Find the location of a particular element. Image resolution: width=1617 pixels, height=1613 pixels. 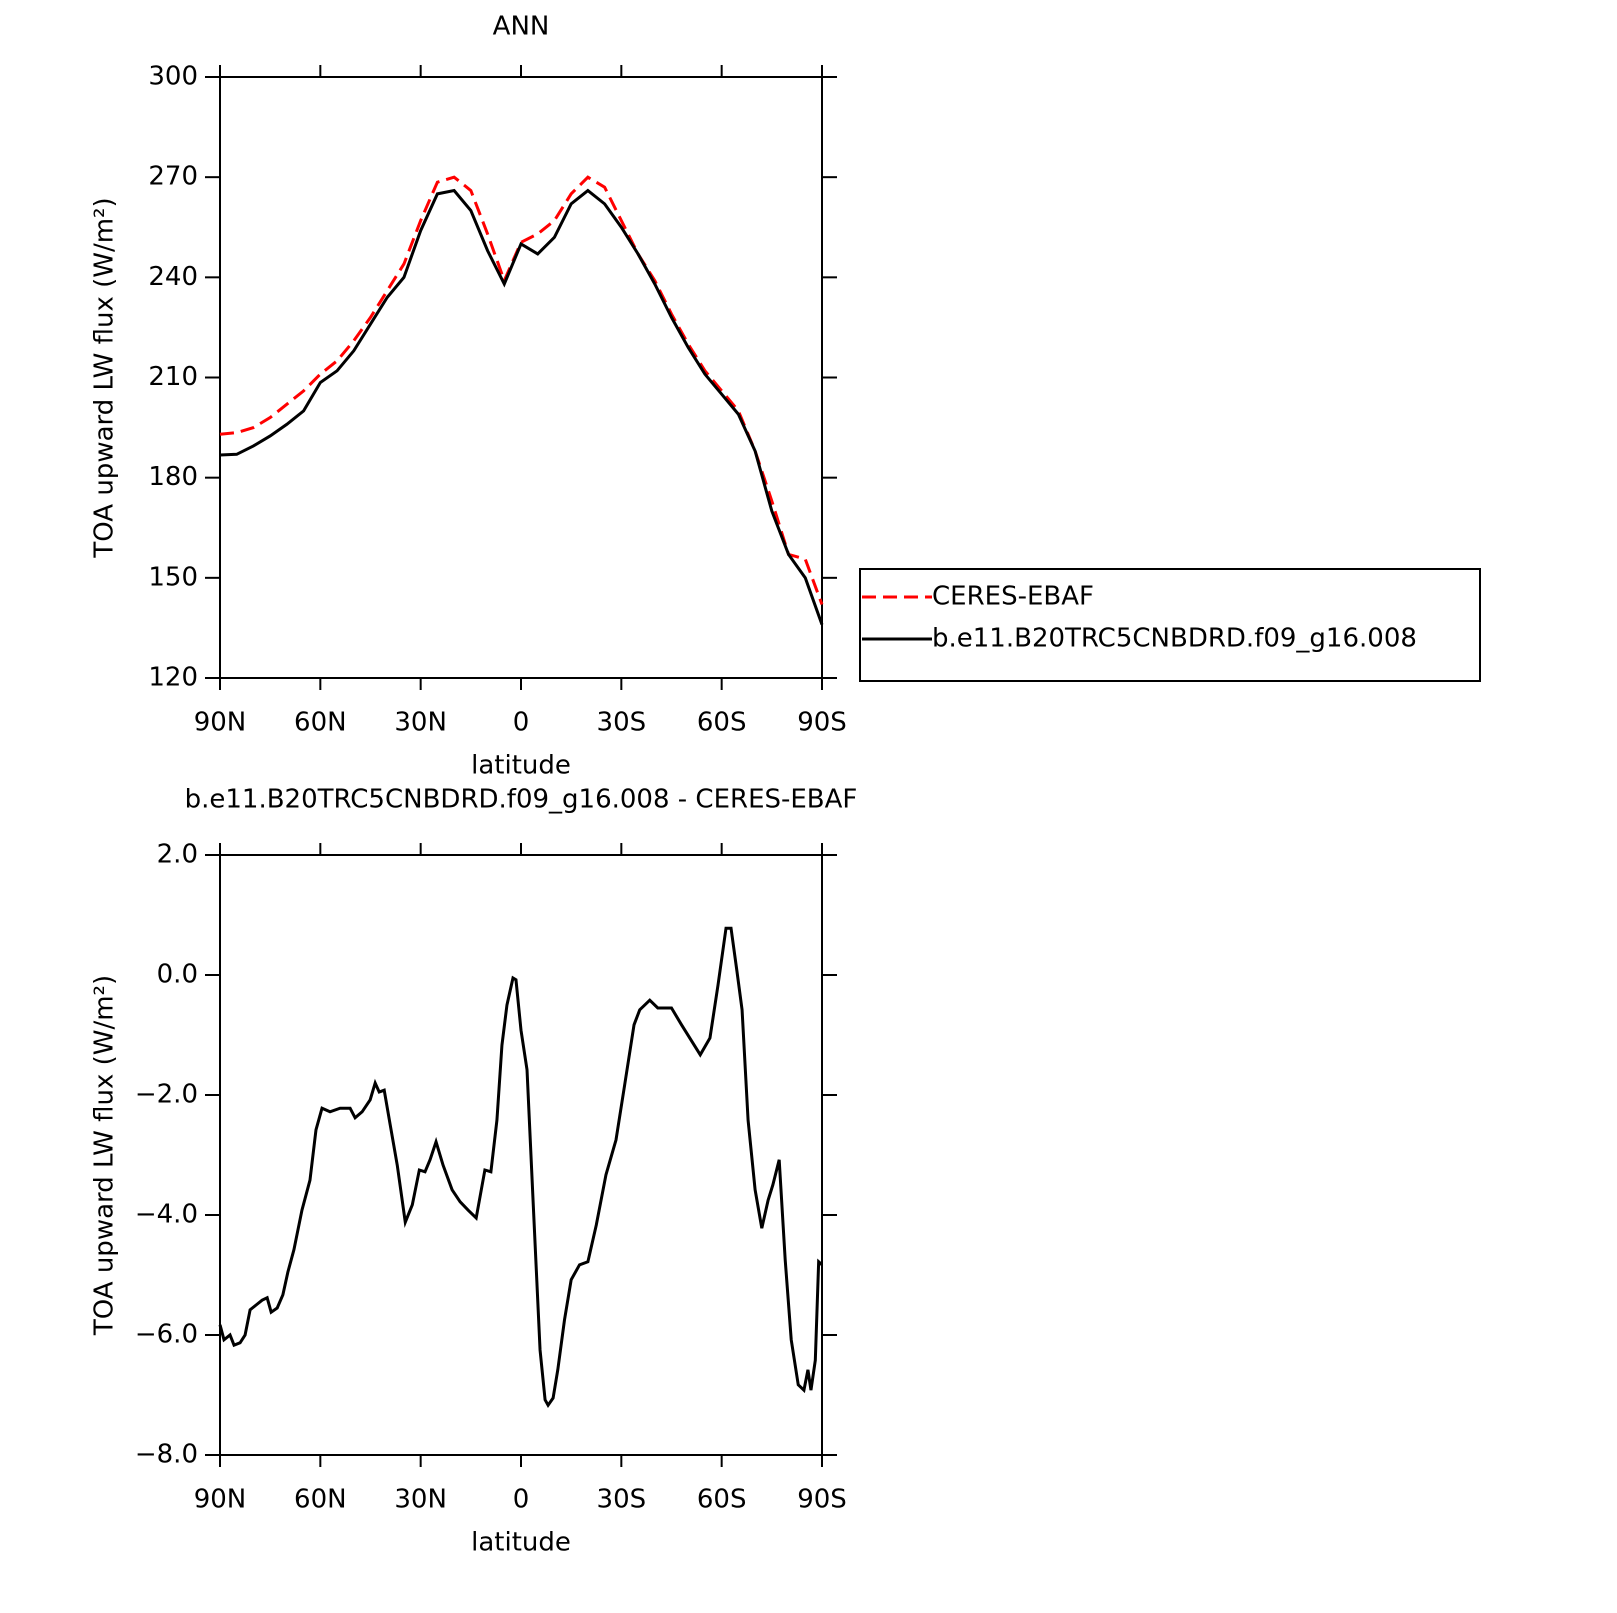

legend-box is located at coordinates (1170, 625).